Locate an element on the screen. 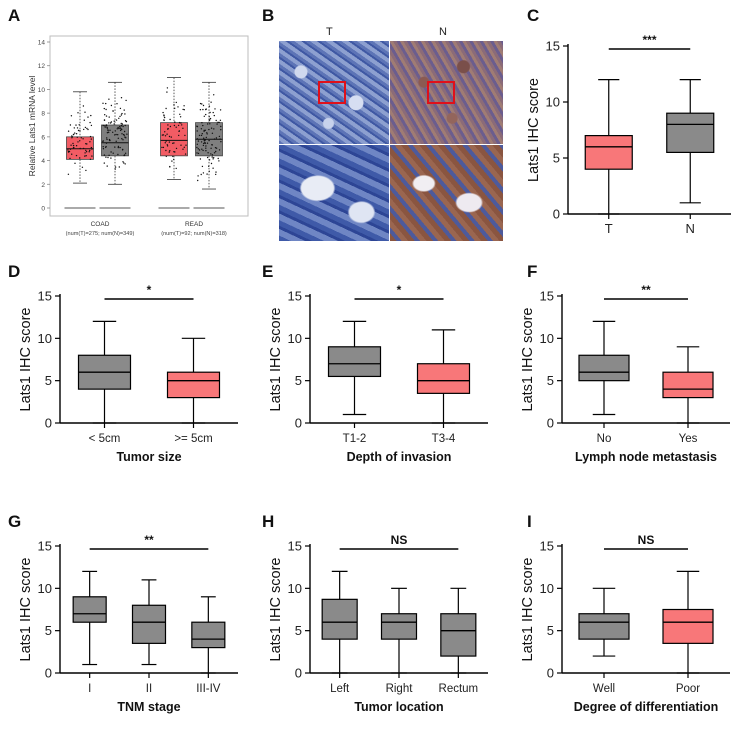  a-box is located at coordinates (174, 139).